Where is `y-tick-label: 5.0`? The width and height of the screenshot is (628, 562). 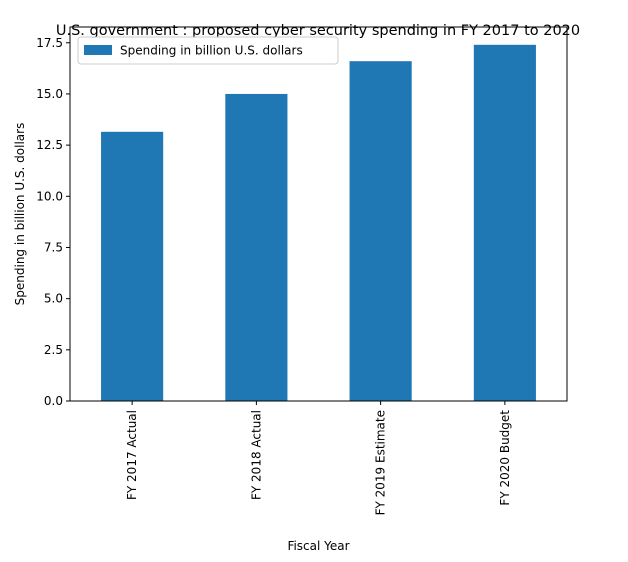
y-tick-label: 5.0 is located at coordinates (53, 299).